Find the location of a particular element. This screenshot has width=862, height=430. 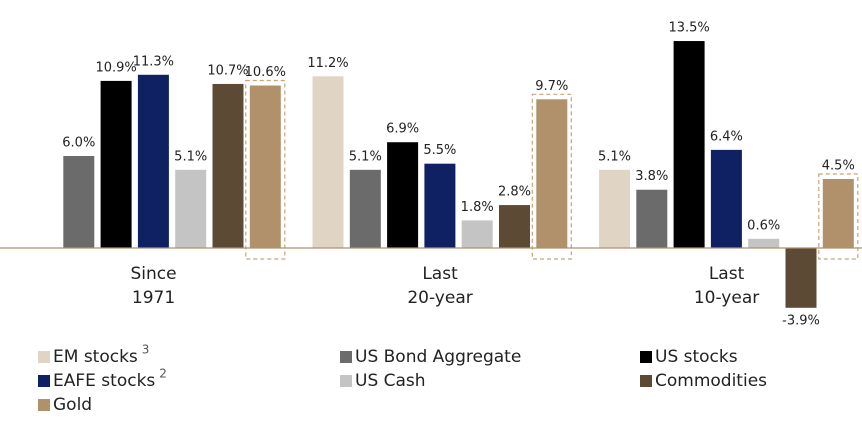

legend-label: EM stocks is located at coordinates (95, 357).